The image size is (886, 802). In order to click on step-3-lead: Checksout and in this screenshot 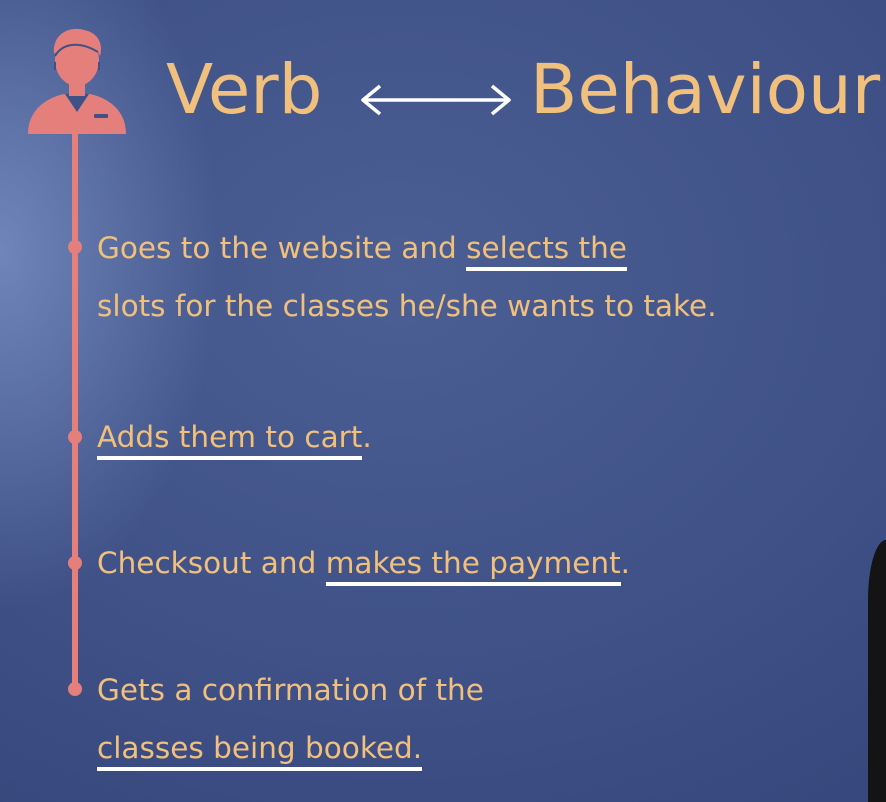, I will do `click(211, 563)`.